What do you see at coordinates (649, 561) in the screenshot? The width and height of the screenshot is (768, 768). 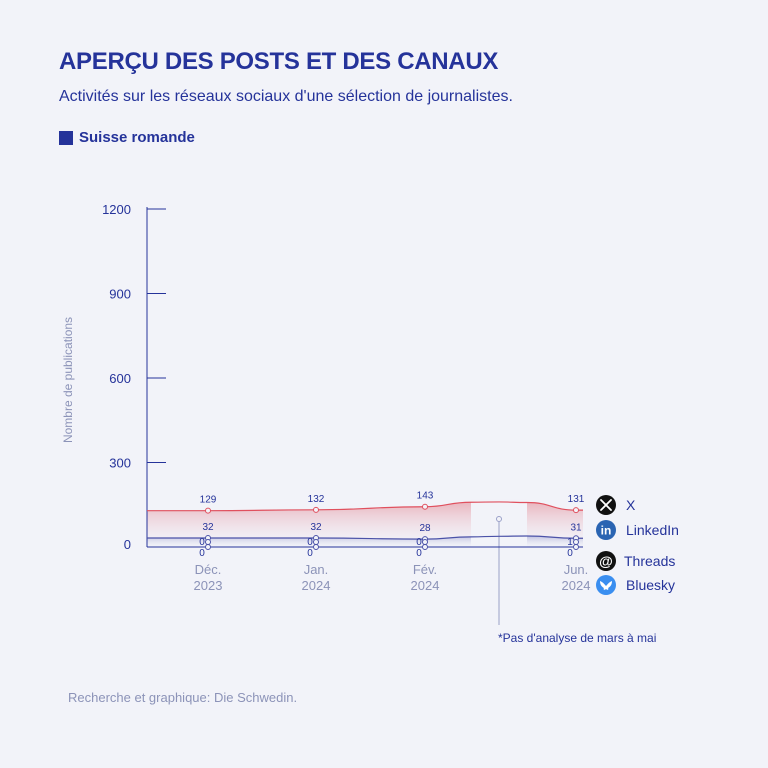 I see `legend-label-threads: Threads` at bounding box center [649, 561].